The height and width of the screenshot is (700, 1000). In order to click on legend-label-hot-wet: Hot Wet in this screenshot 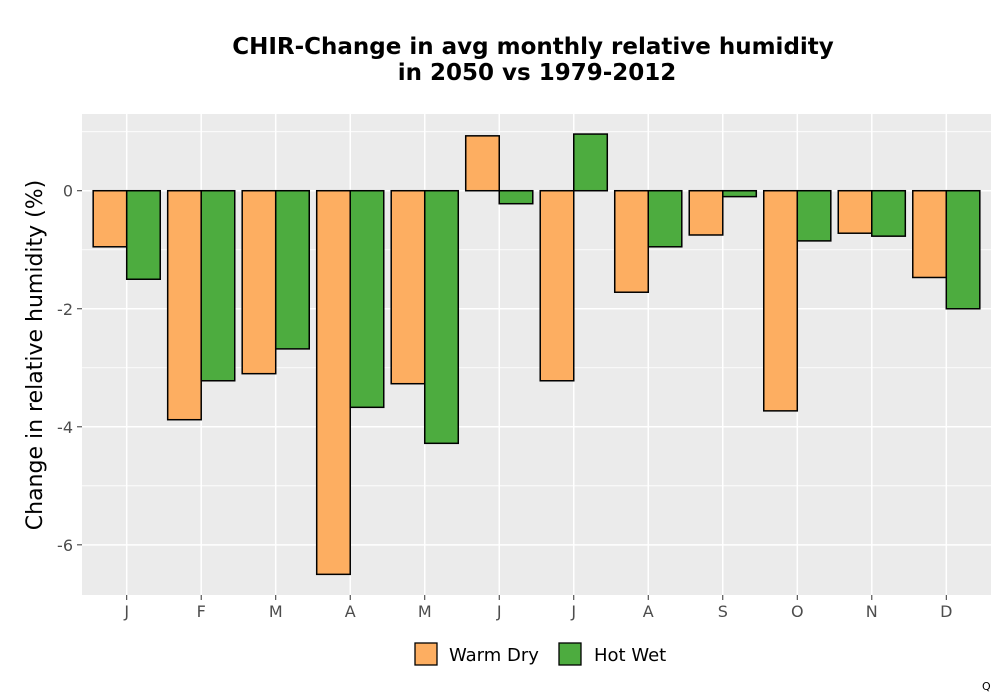, I will do `click(630, 655)`.